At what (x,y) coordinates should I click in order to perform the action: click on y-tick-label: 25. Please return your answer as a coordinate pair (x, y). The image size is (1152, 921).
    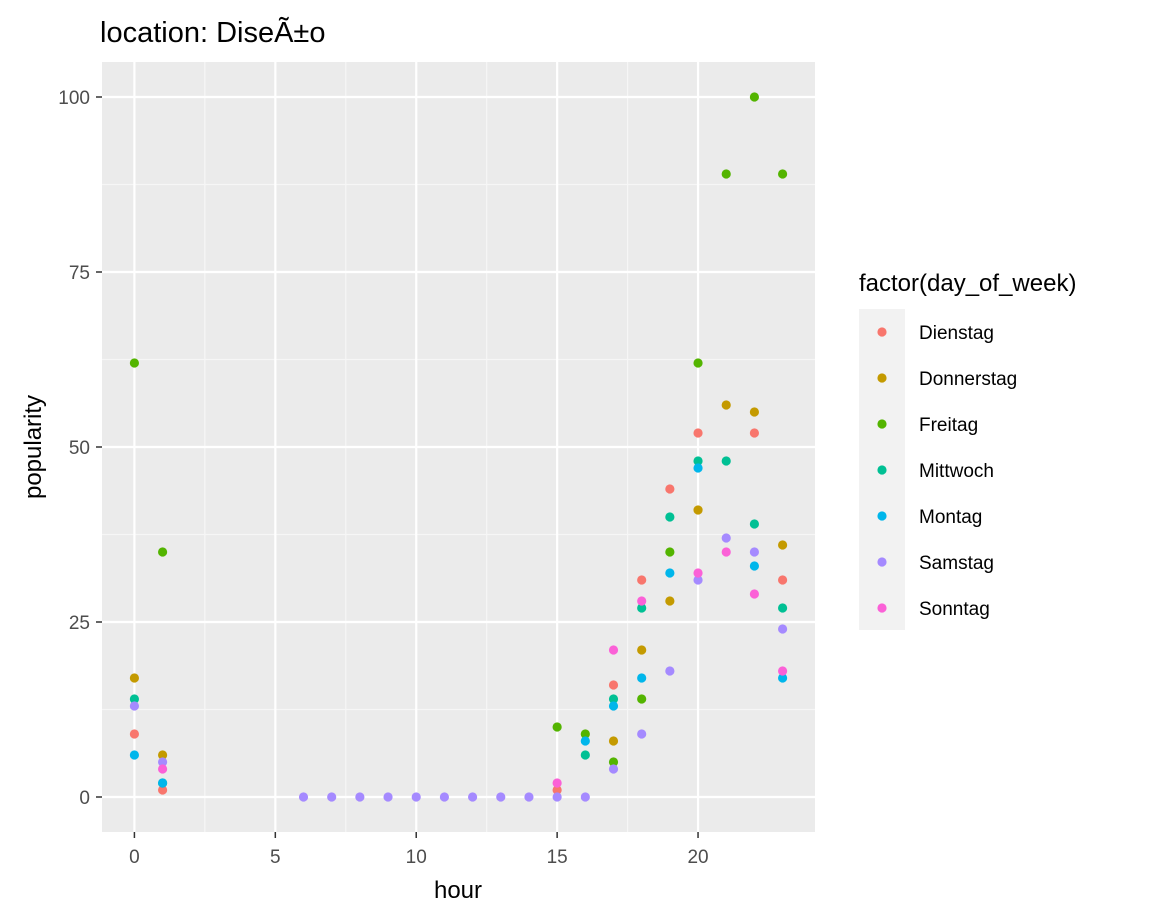
    Looking at the image, I should click on (79, 623).